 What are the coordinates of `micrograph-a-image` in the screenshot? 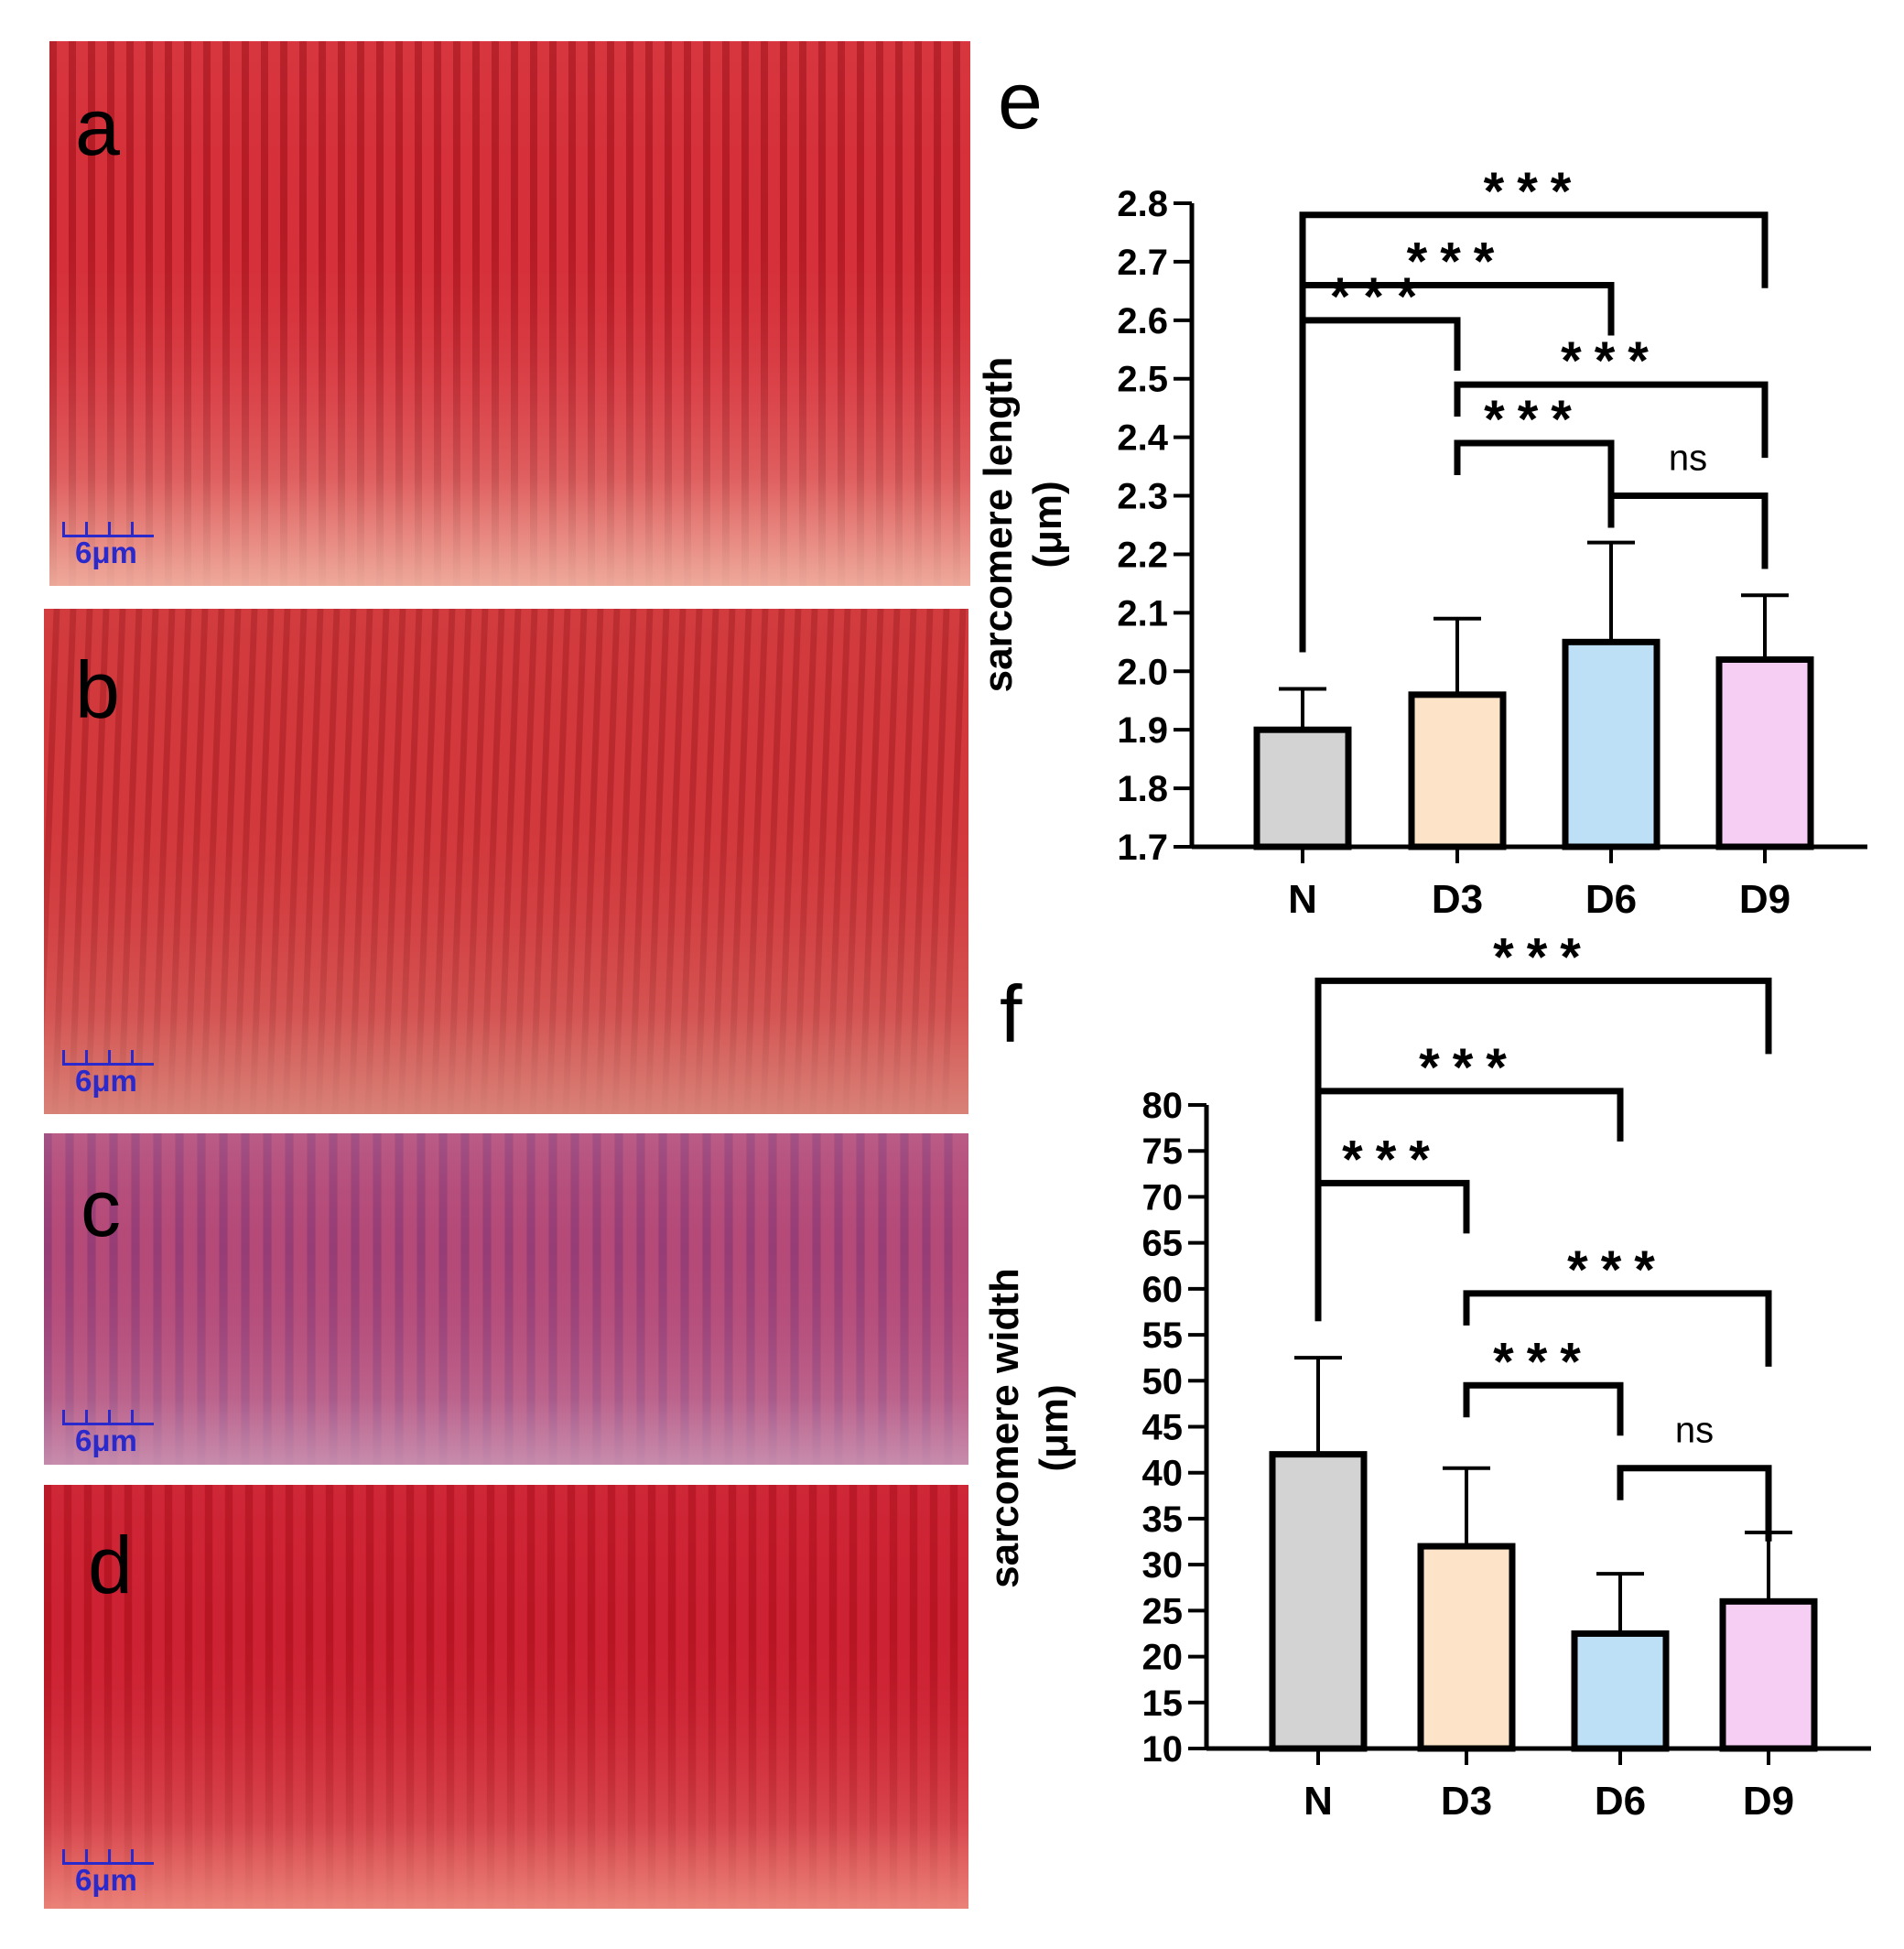 It's located at (509, 313).